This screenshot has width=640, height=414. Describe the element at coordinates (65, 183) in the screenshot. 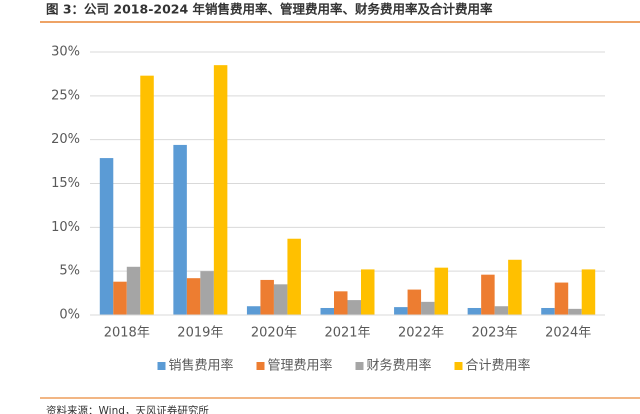

I see `y-tick-label: 15%` at that location.